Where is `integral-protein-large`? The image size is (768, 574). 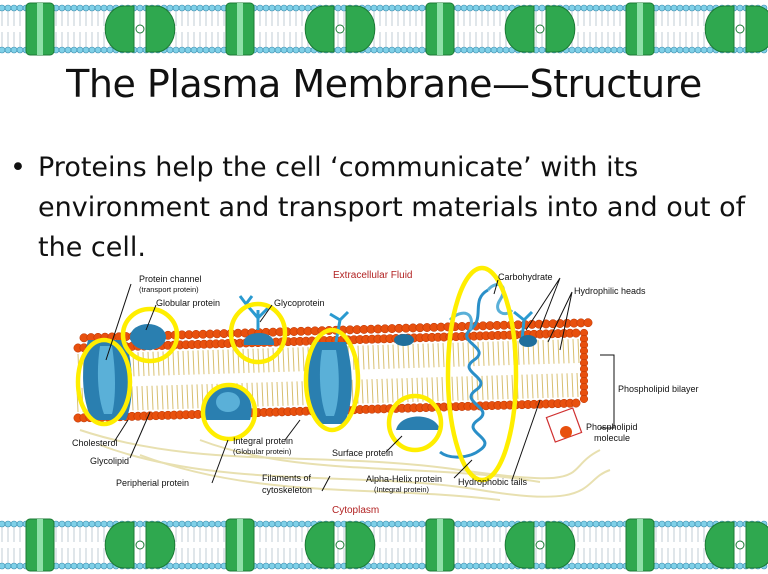
integral-protein-large is located at coordinates (329, 383).